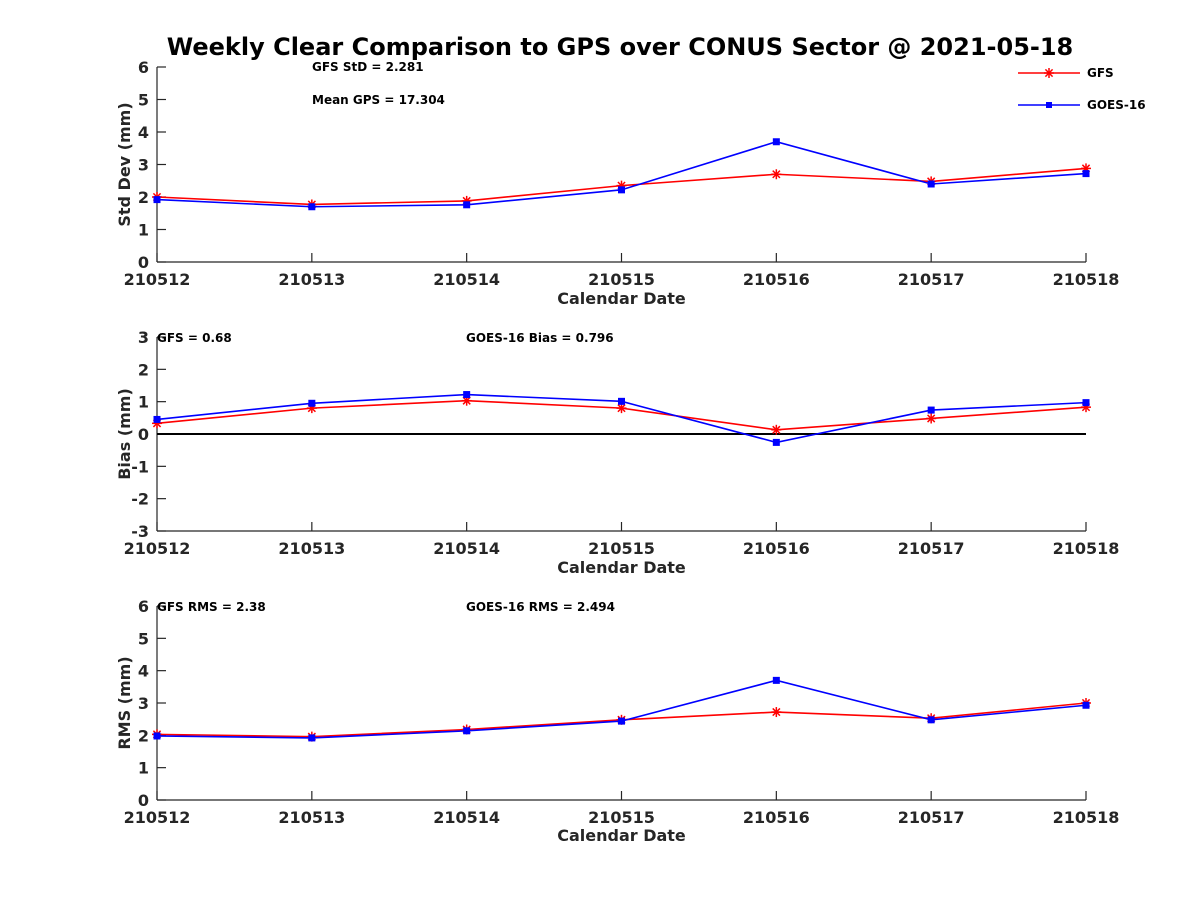 This screenshot has width=1200, height=900. What do you see at coordinates (1082, 89) in the screenshot?
I see `legend: GFS GOES-16` at bounding box center [1082, 89].